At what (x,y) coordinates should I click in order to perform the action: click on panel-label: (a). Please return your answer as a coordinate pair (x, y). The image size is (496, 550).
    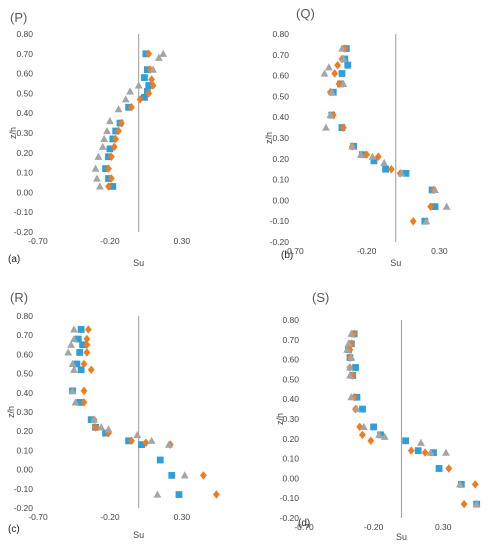
    Looking at the image, I should click on (14, 259).